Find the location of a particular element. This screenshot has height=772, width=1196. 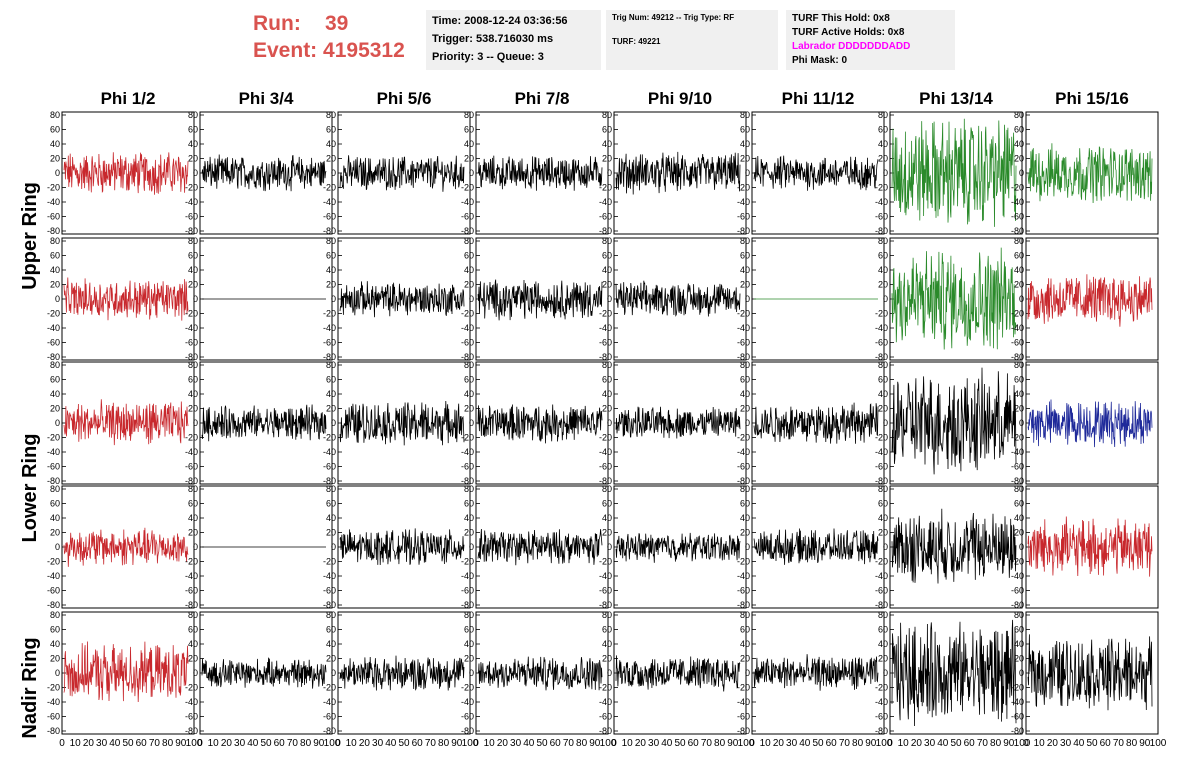

waveform-r1-c7 is located at coordinates (954, 172).